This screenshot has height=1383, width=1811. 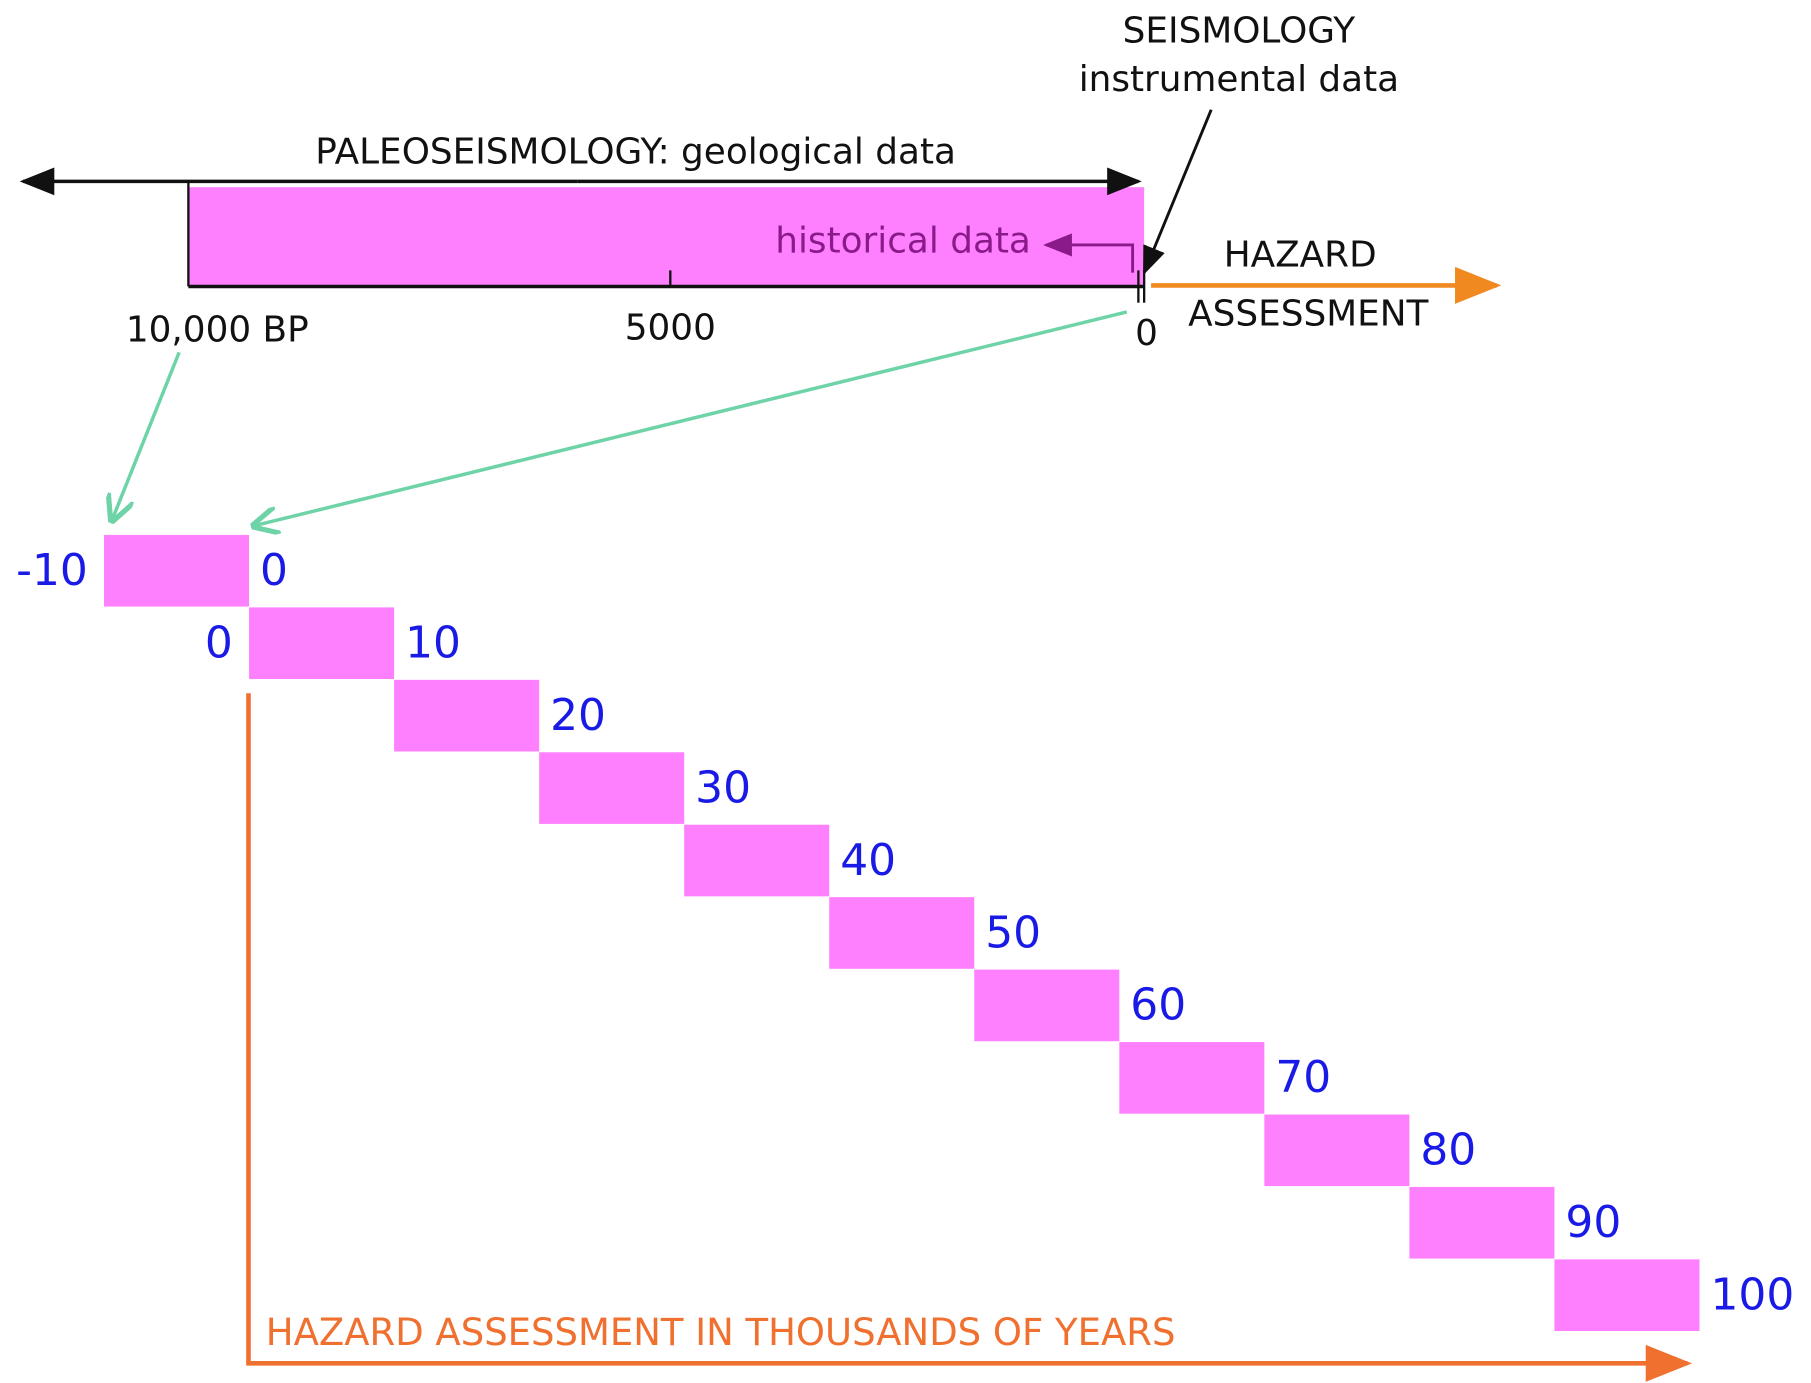 I want to click on step-end: 80, so click(x=1448, y=1150).